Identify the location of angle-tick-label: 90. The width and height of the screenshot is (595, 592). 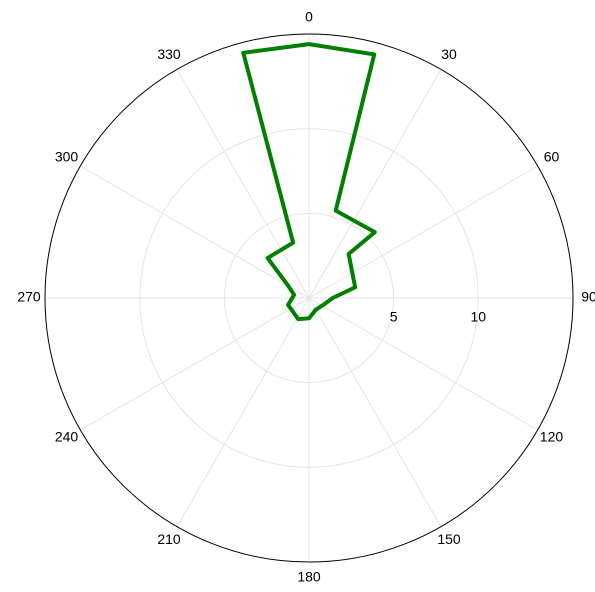
(588, 297).